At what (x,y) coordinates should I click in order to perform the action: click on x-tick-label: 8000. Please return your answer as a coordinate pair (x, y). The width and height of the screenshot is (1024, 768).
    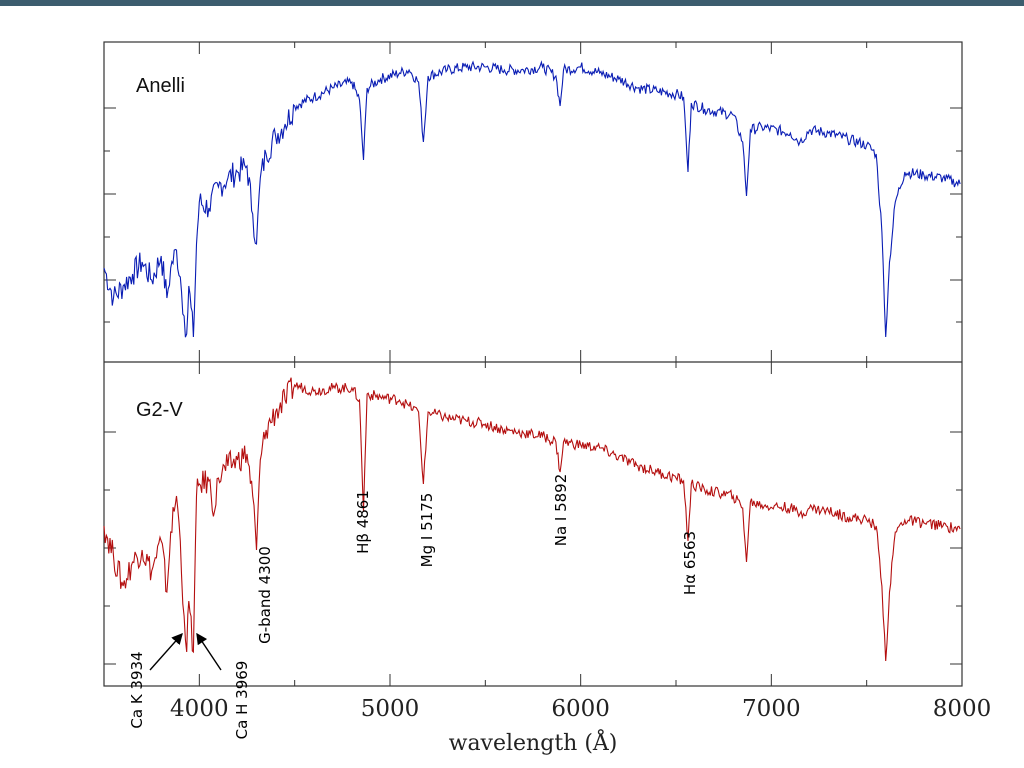
    Looking at the image, I should click on (962, 709).